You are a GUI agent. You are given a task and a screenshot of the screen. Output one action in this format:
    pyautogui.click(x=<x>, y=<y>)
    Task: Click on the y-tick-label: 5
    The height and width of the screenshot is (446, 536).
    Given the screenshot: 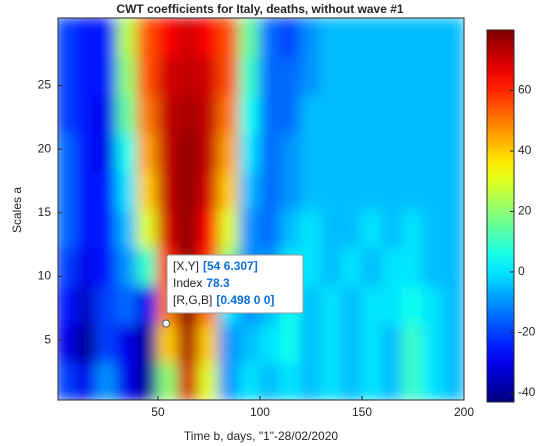 What is the action you would take?
    pyautogui.click(x=47, y=339)
    